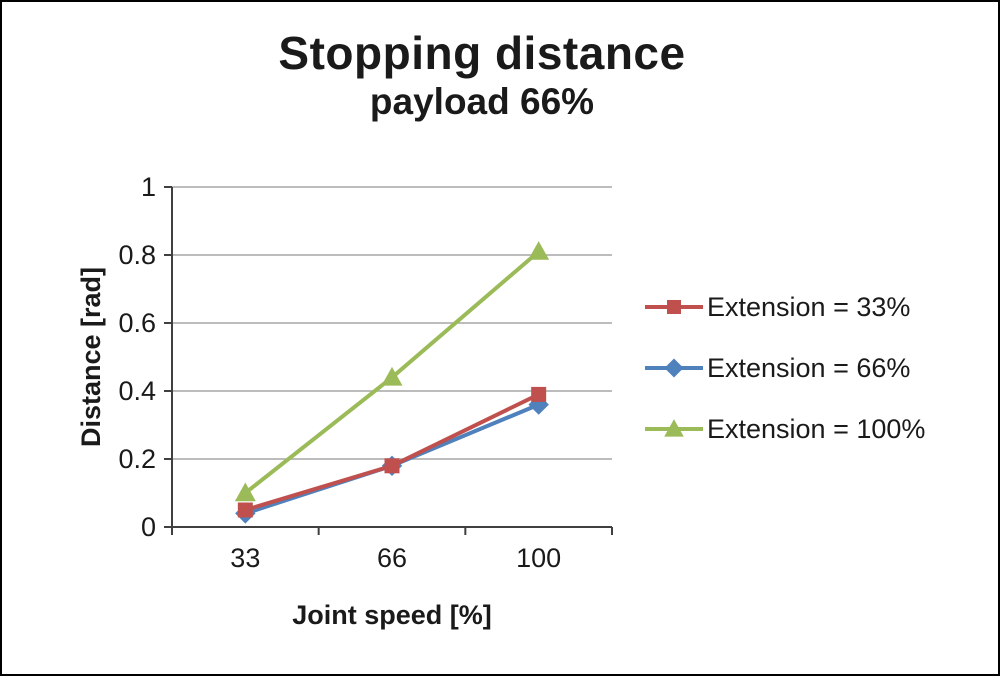  Describe the element at coordinates (538, 558) in the screenshot. I see `svg-text: 100` at that location.